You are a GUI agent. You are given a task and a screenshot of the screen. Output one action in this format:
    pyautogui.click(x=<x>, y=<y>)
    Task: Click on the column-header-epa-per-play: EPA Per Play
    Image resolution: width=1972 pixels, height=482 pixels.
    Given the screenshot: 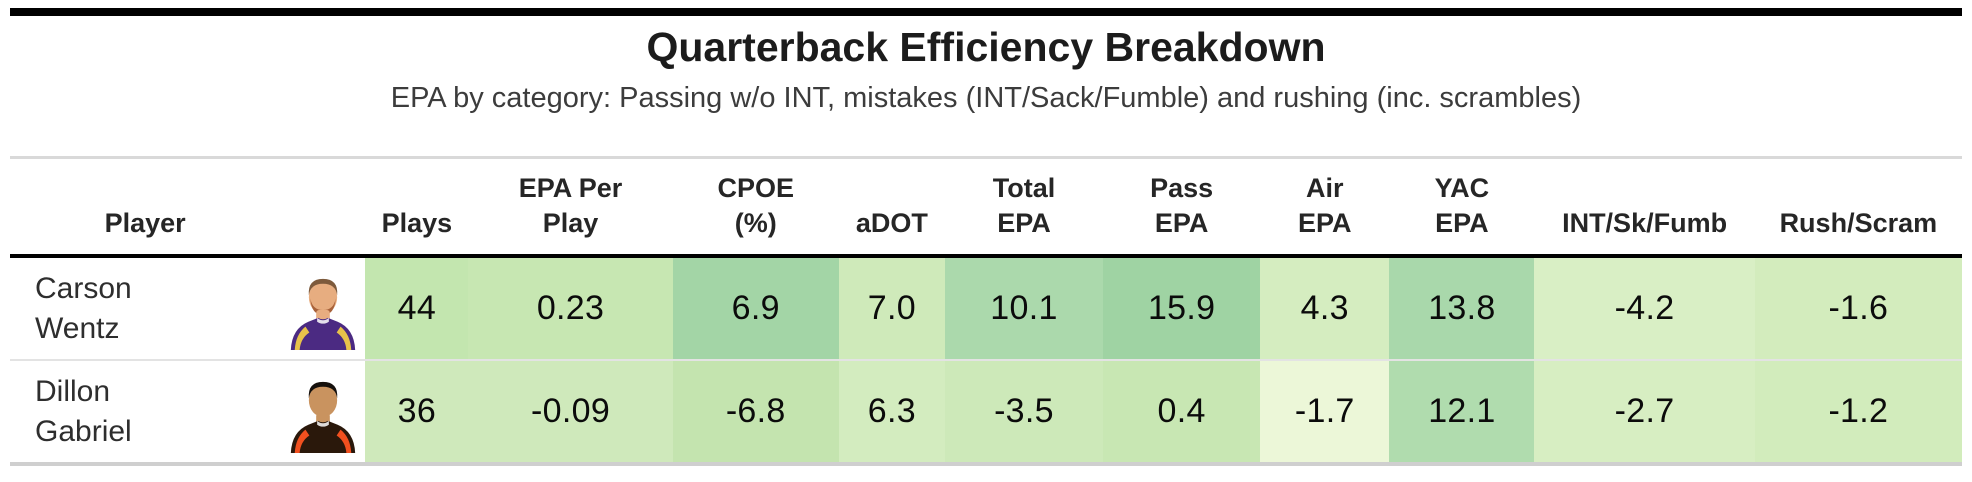 What is the action you would take?
    pyautogui.click(x=570, y=207)
    